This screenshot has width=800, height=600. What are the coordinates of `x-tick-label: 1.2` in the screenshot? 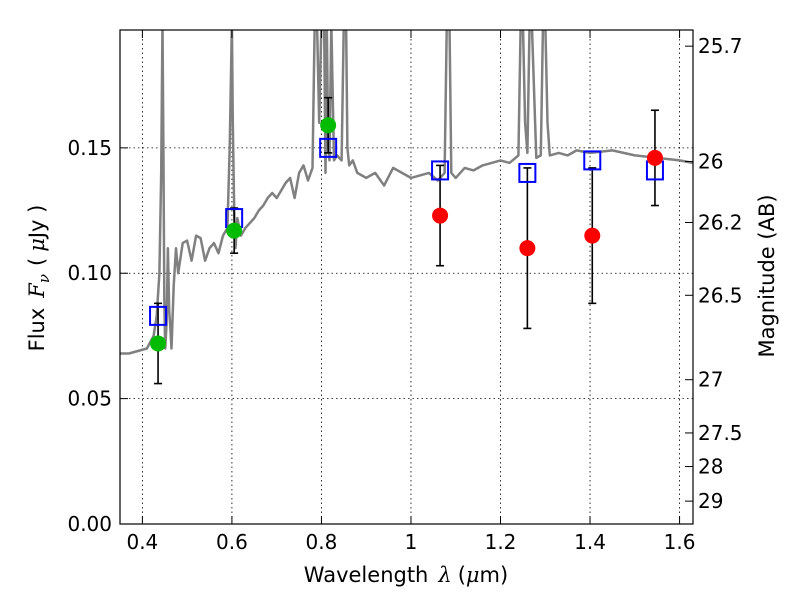 It's located at (501, 542).